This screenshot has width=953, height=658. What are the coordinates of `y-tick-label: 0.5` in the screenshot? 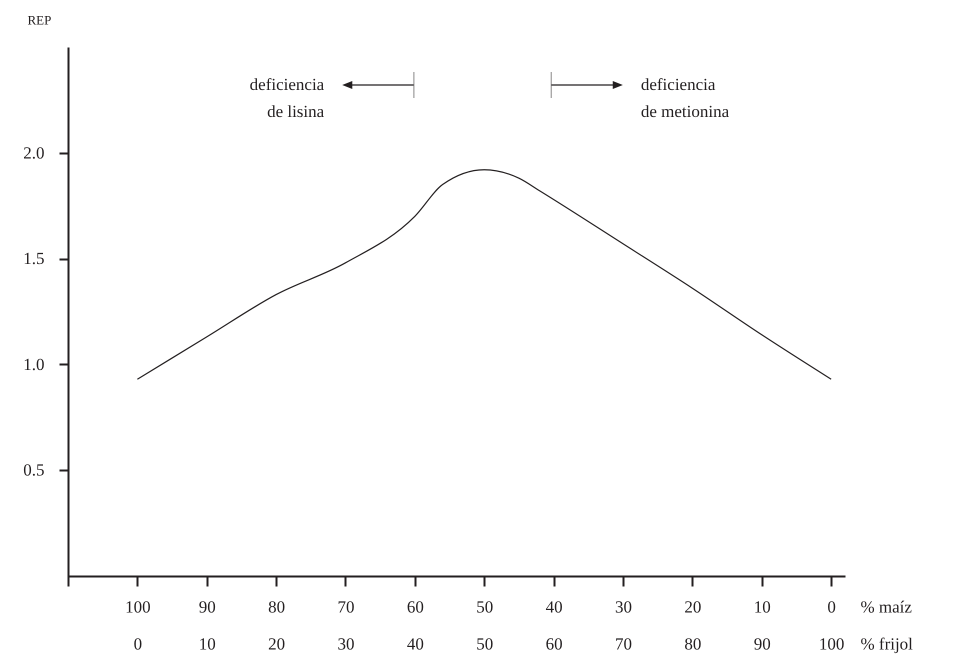 It's located at (33, 470).